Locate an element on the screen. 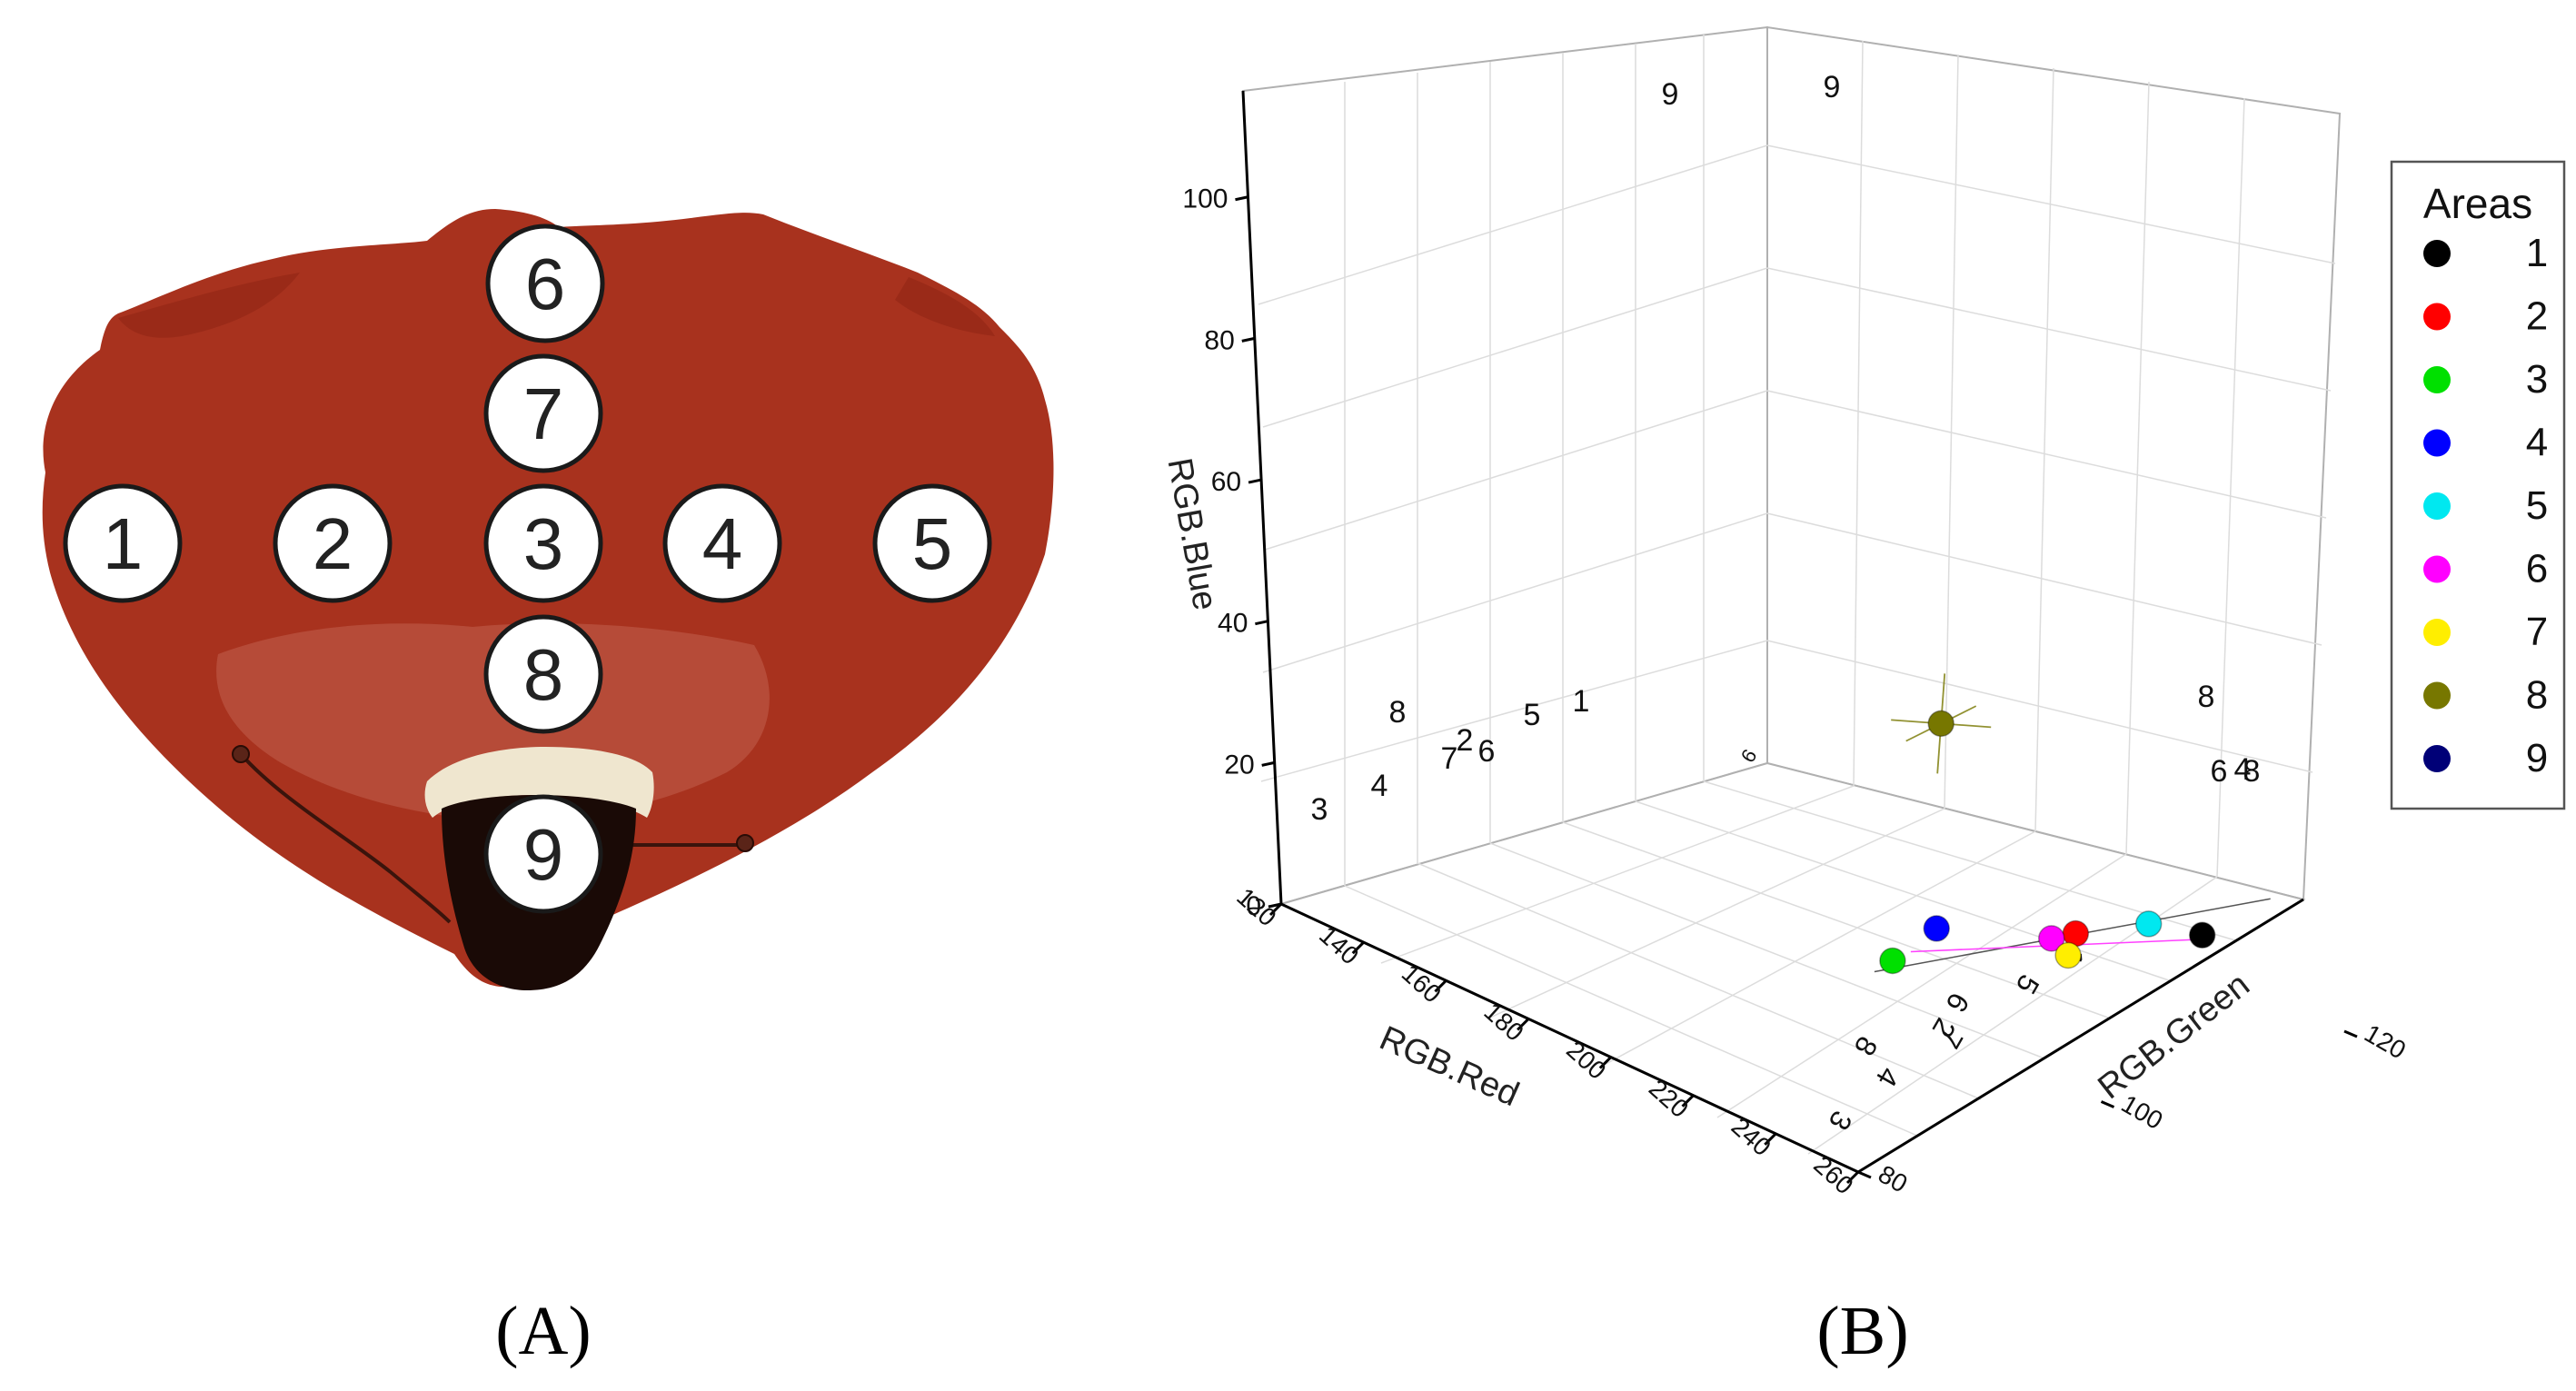 The width and height of the screenshot is (2576, 1391). area-marker-label: 8 is located at coordinates (543, 674).